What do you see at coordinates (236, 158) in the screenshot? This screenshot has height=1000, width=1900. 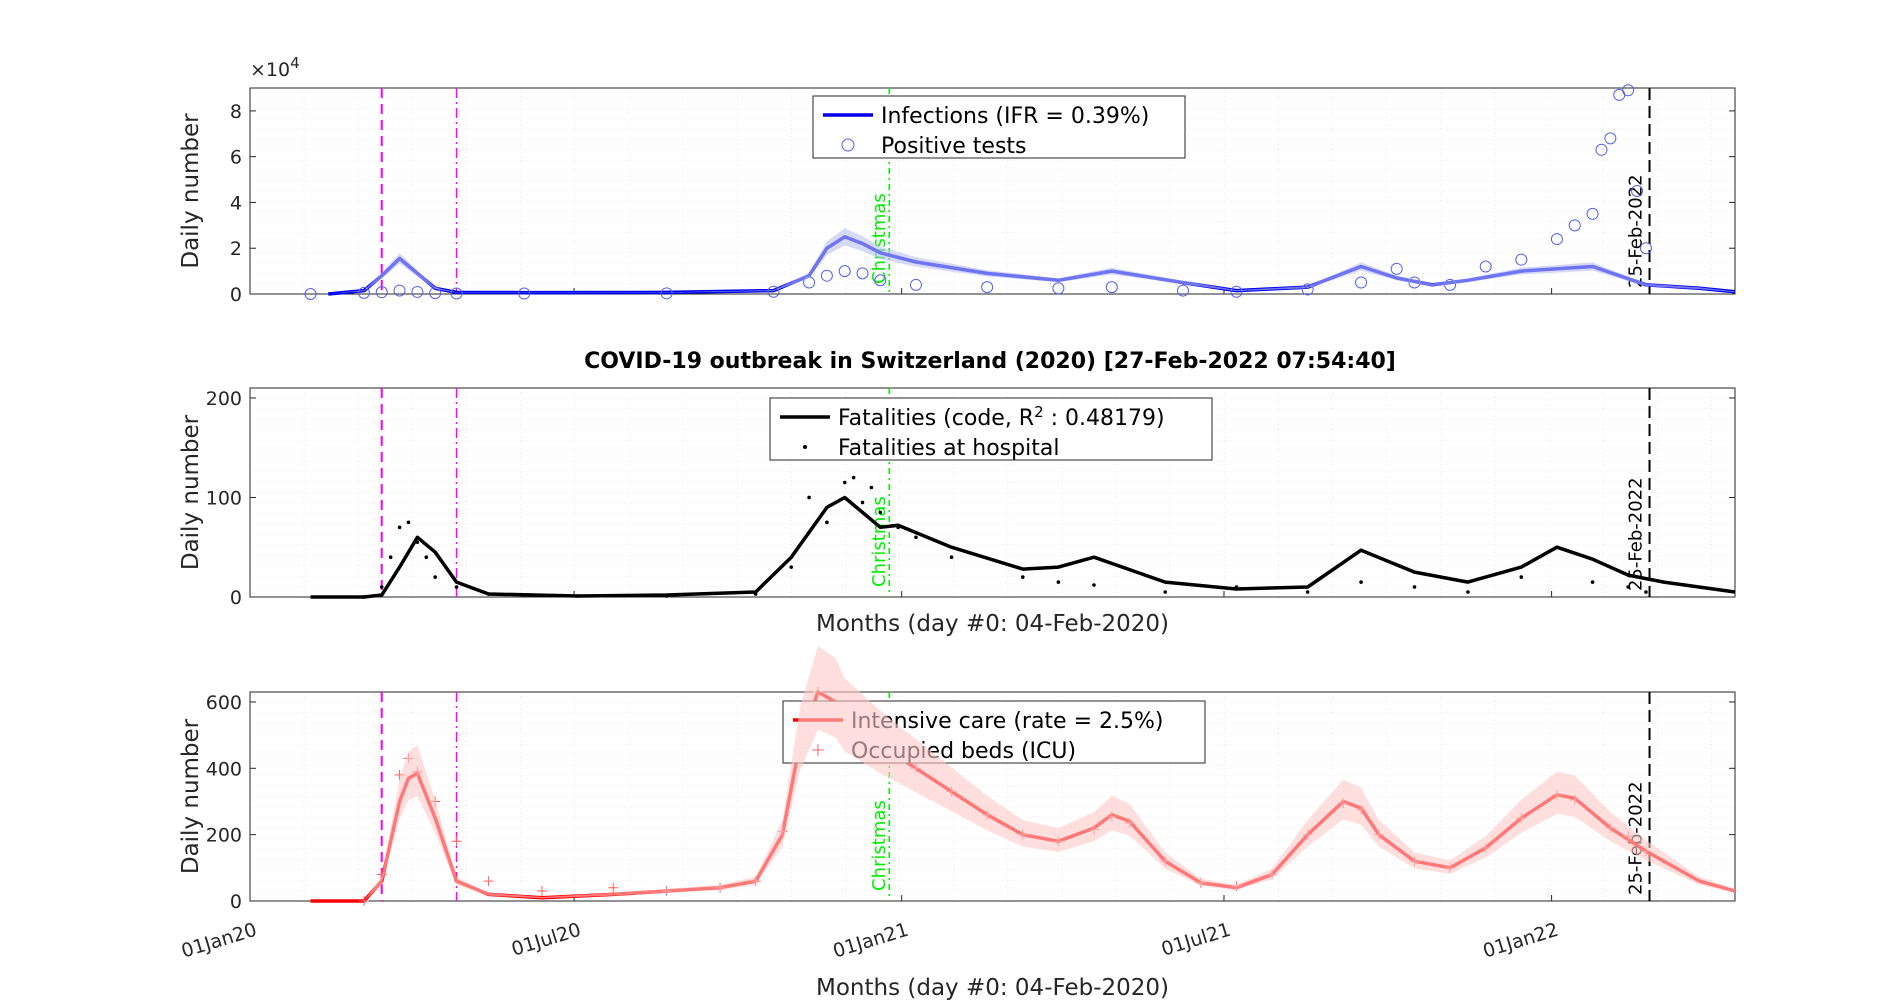 I see `y-tick-label: 6` at bounding box center [236, 158].